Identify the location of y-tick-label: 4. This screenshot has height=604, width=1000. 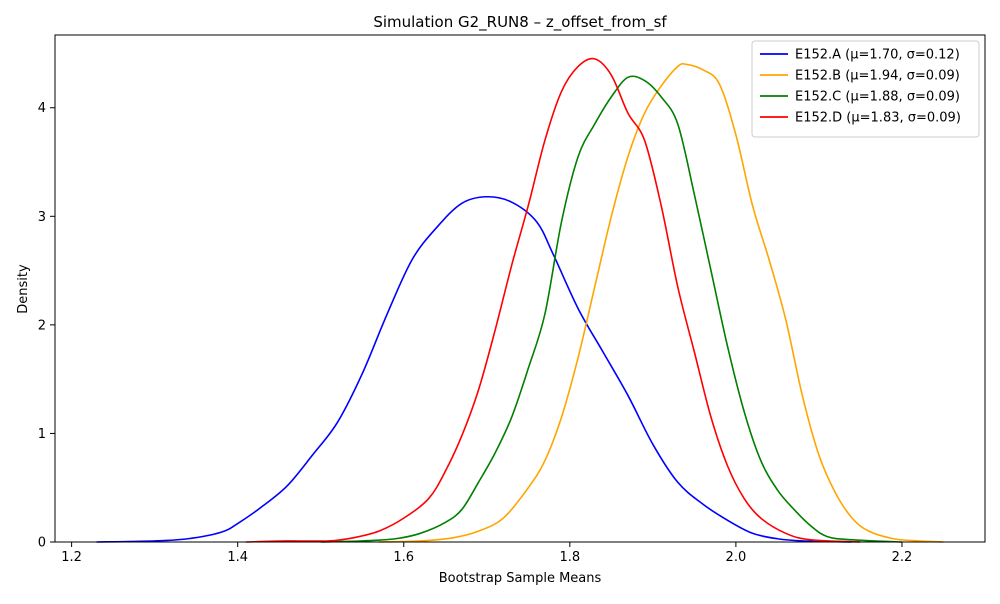
(42, 108).